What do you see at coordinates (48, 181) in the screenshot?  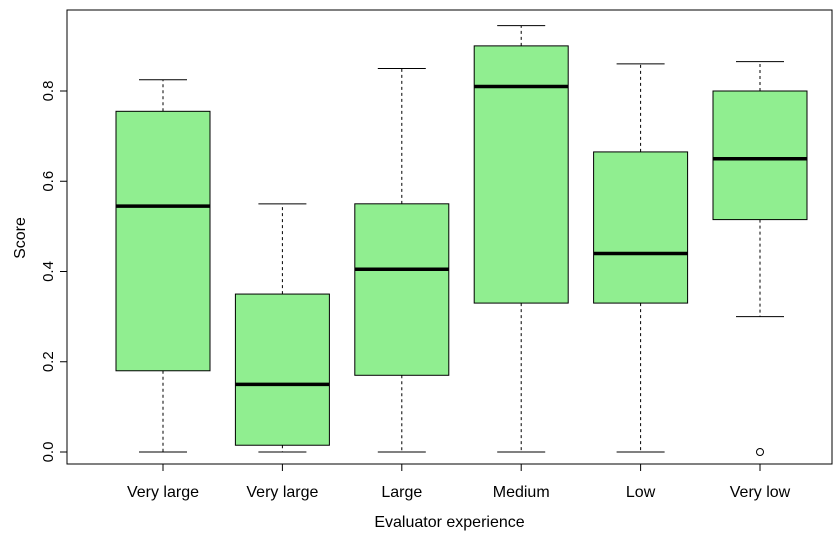 I see `y-tick-label: 0.6` at bounding box center [48, 181].